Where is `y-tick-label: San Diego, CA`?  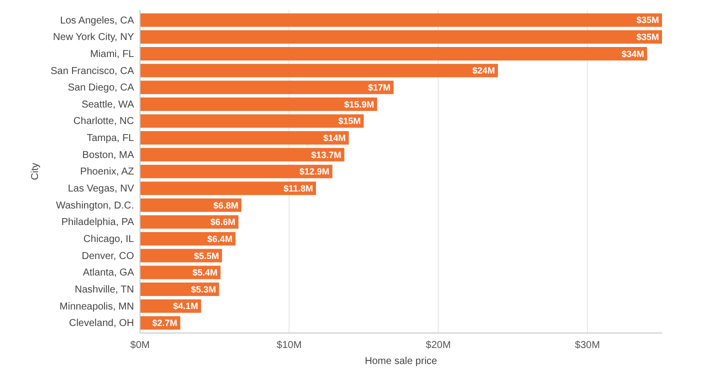 y-tick-label: San Diego, CA is located at coordinates (101, 88).